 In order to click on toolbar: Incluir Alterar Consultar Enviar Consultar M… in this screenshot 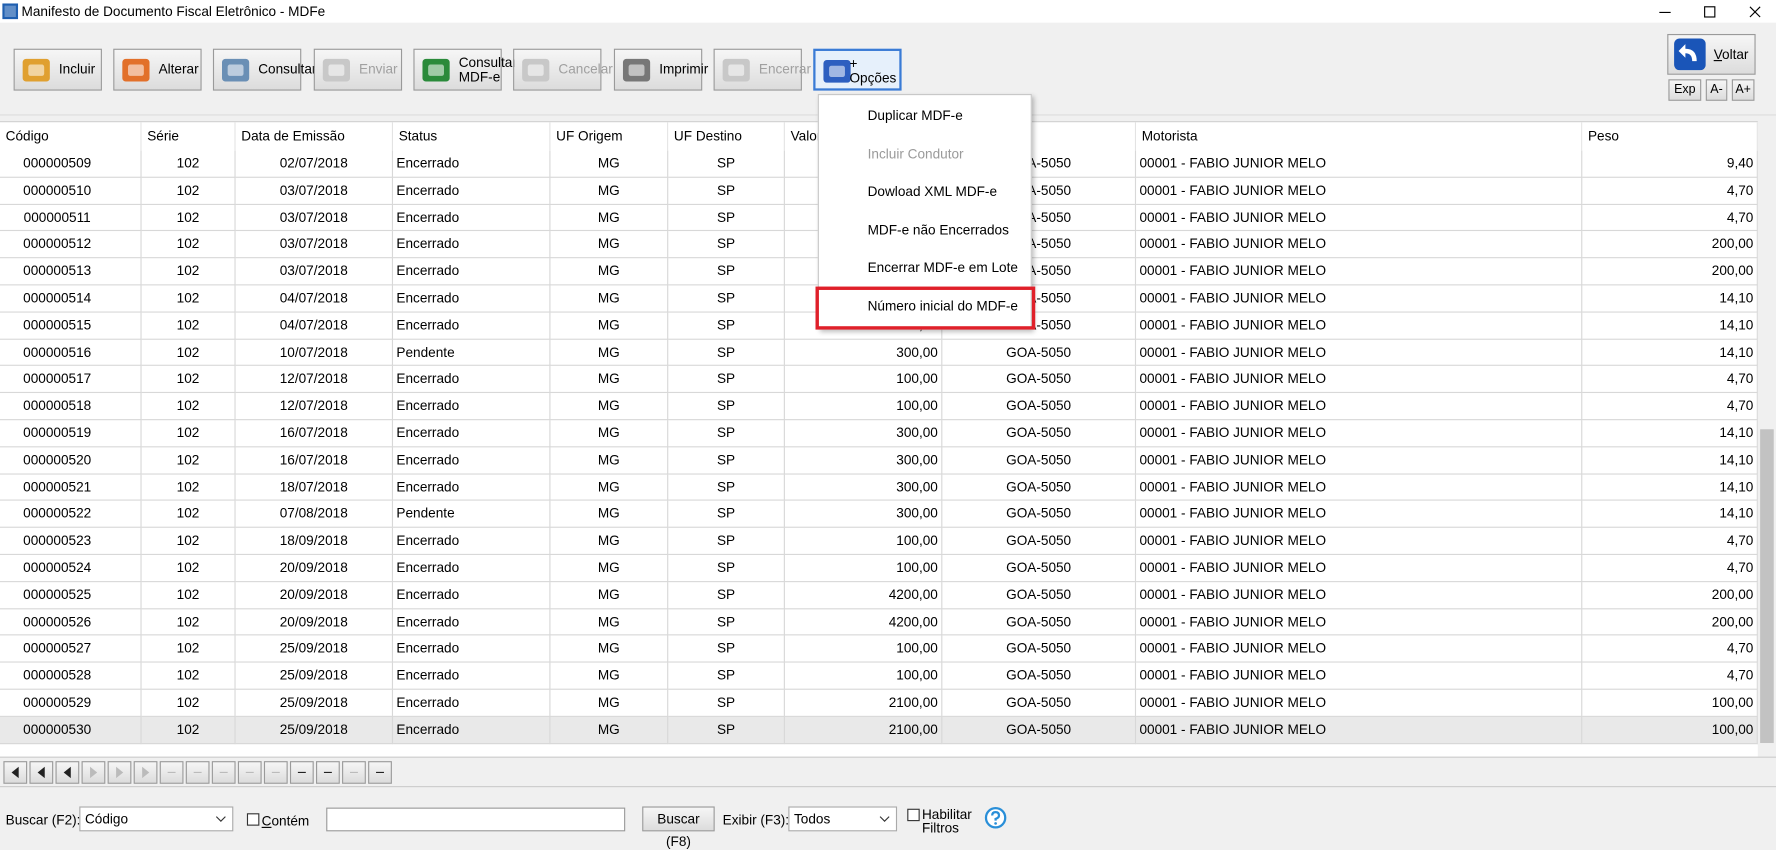, I will do `click(888, 69)`.